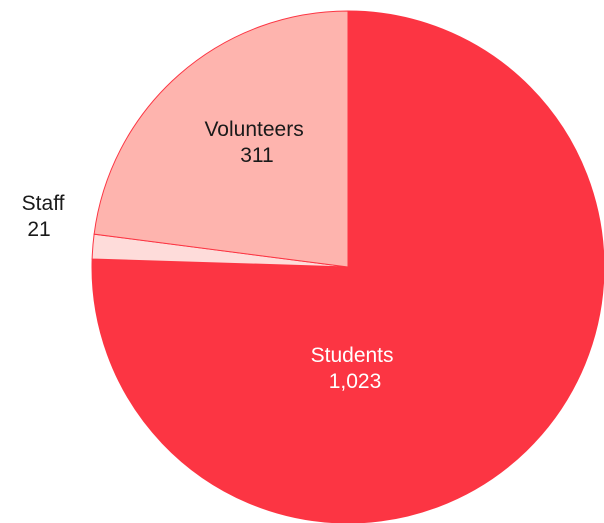  What do you see at coordinates (256, 155) in the screenshot?
I see `slice-value-volunteers: 311` at bounding box center [256, 155].